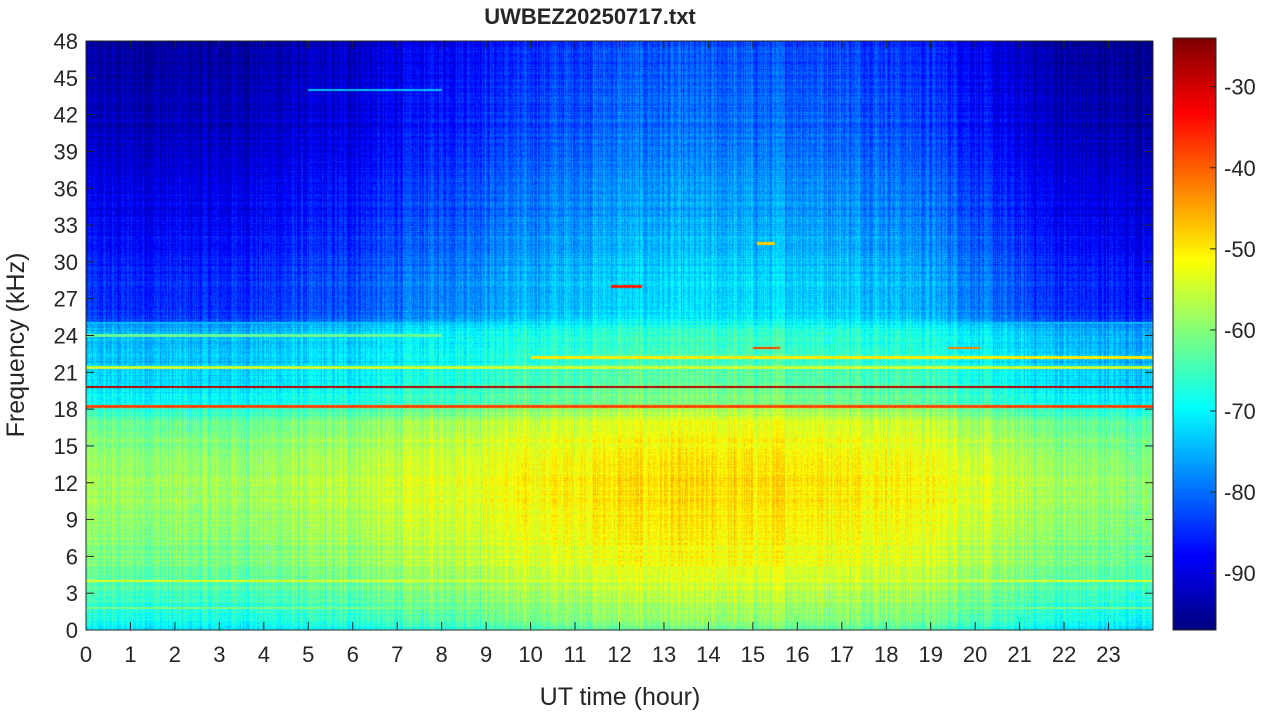  What do you see at coordinates (66, 262) in the screenshot?
I see `y-tick-label: 30` at bounding box center [66, 262].